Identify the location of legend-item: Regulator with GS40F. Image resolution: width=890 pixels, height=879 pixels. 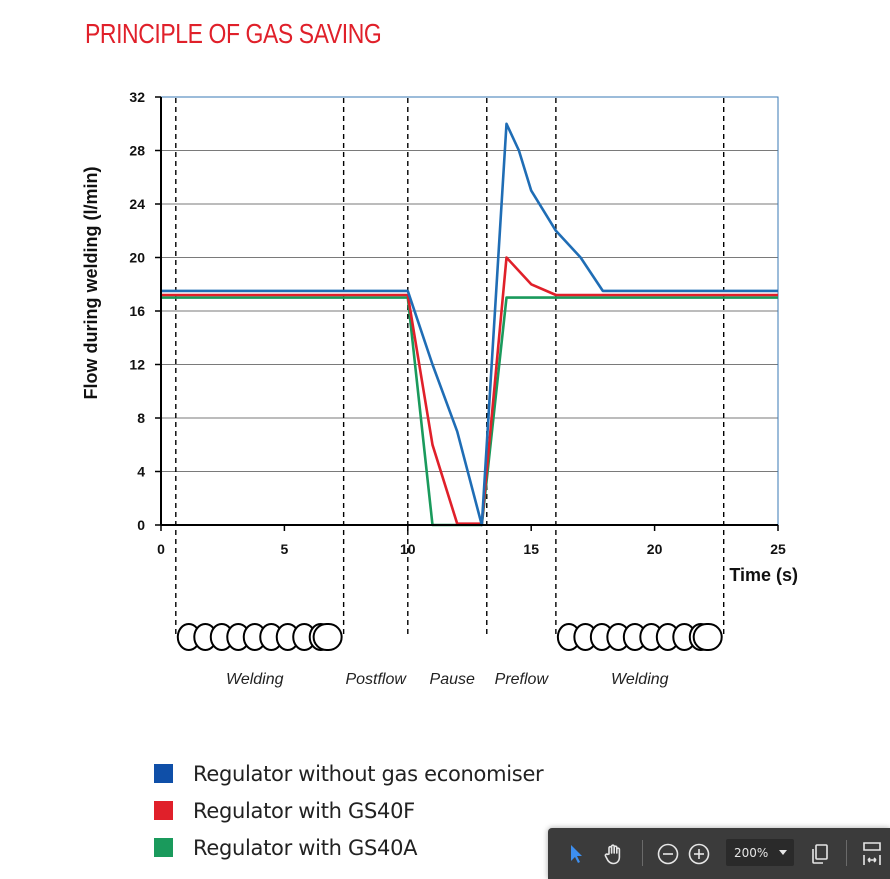
(348, 810).